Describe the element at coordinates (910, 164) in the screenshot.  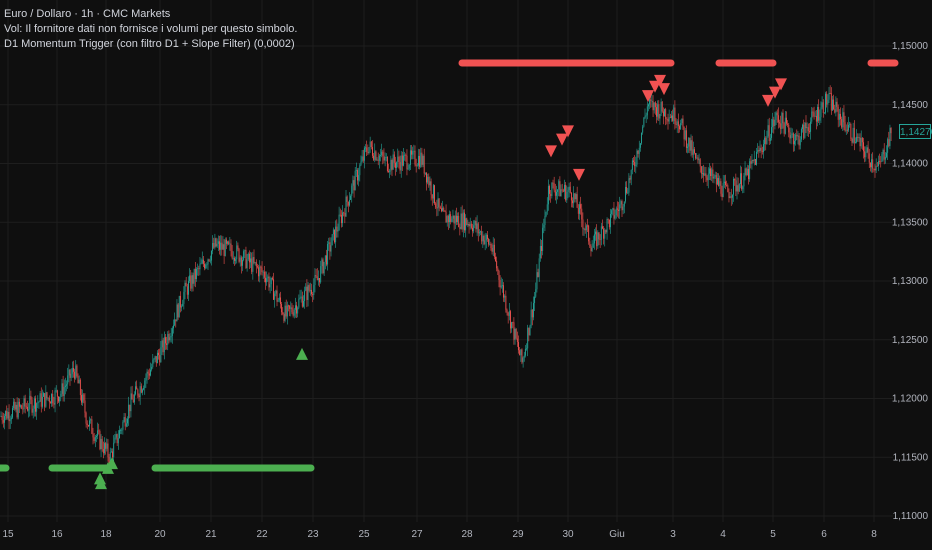
I see `y-tick-label: 1,14000` at that location.